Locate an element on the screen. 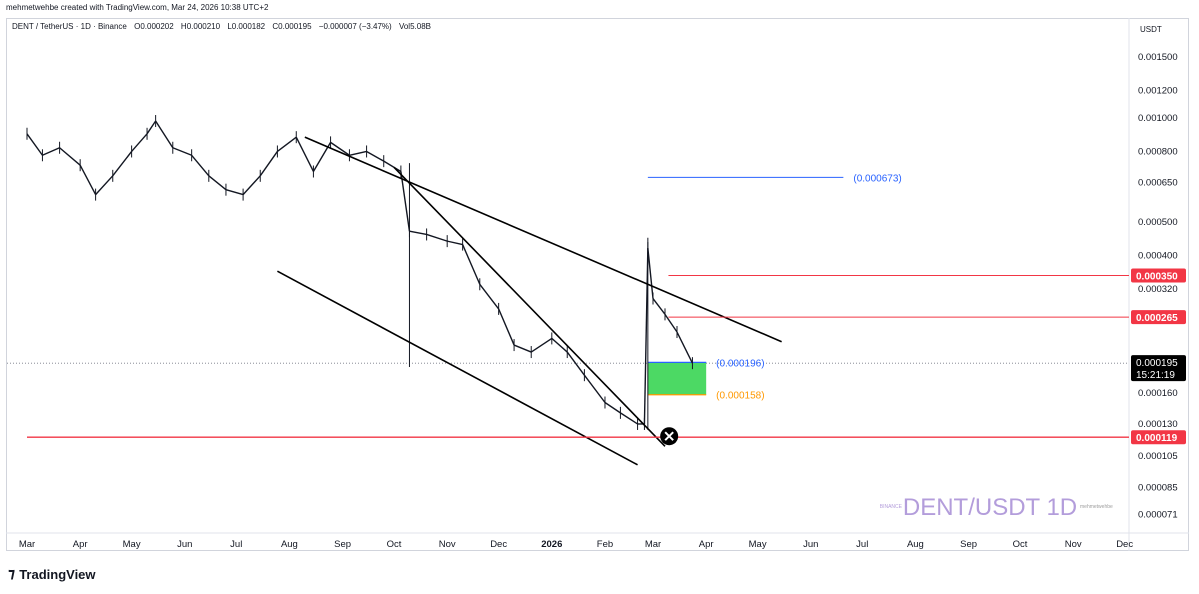  zone-label: (0.000158) is located at coordinates (740, 396).